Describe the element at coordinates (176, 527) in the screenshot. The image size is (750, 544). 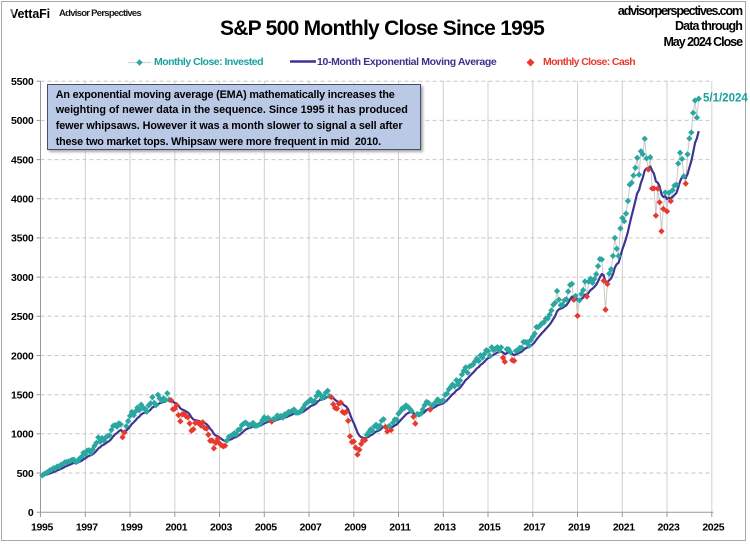
I see `svg-text: 2001` at that location.